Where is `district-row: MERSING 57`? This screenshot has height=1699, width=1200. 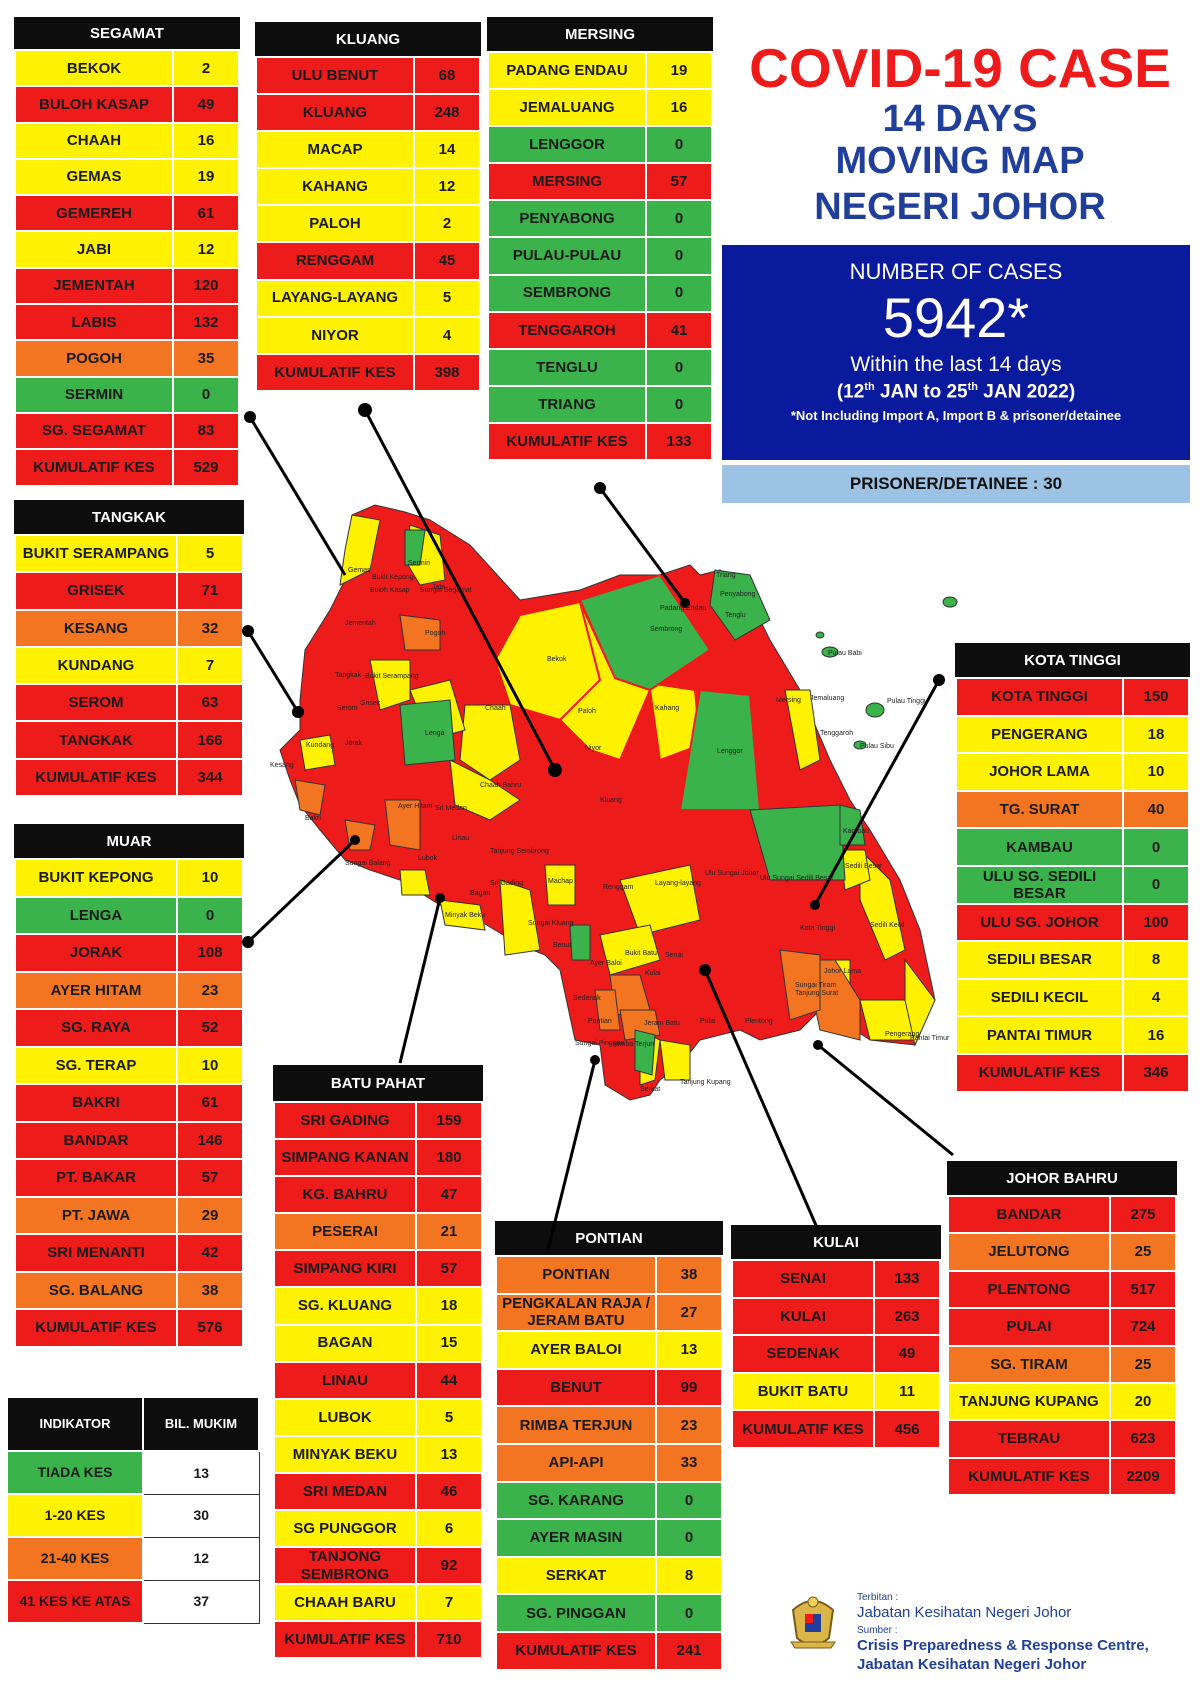 district-row: MERSING 57 is located at coordinates (600, 182).